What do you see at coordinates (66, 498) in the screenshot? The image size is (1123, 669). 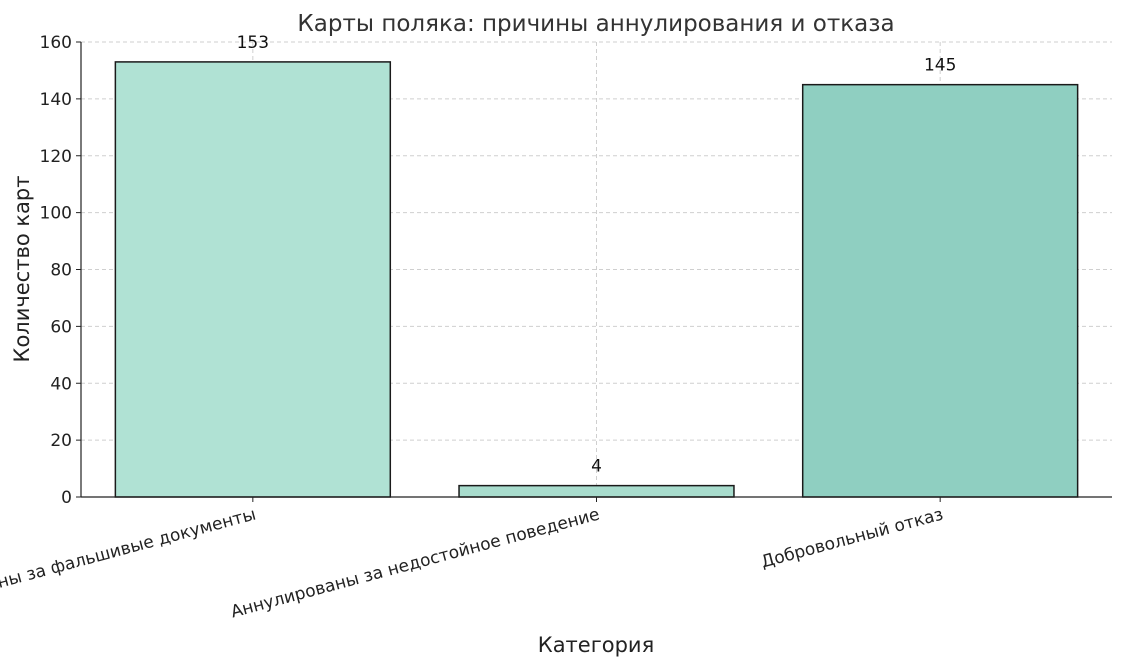 I see `y-tick-label-0: 0` at bounding box center [66, 498].